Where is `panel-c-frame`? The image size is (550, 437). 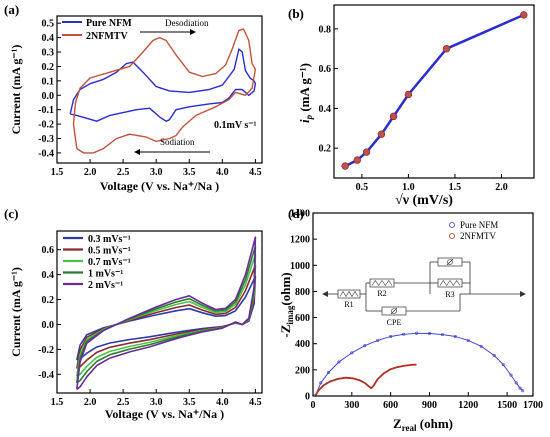
panel-c-frame is located at coordinates (159, 312).